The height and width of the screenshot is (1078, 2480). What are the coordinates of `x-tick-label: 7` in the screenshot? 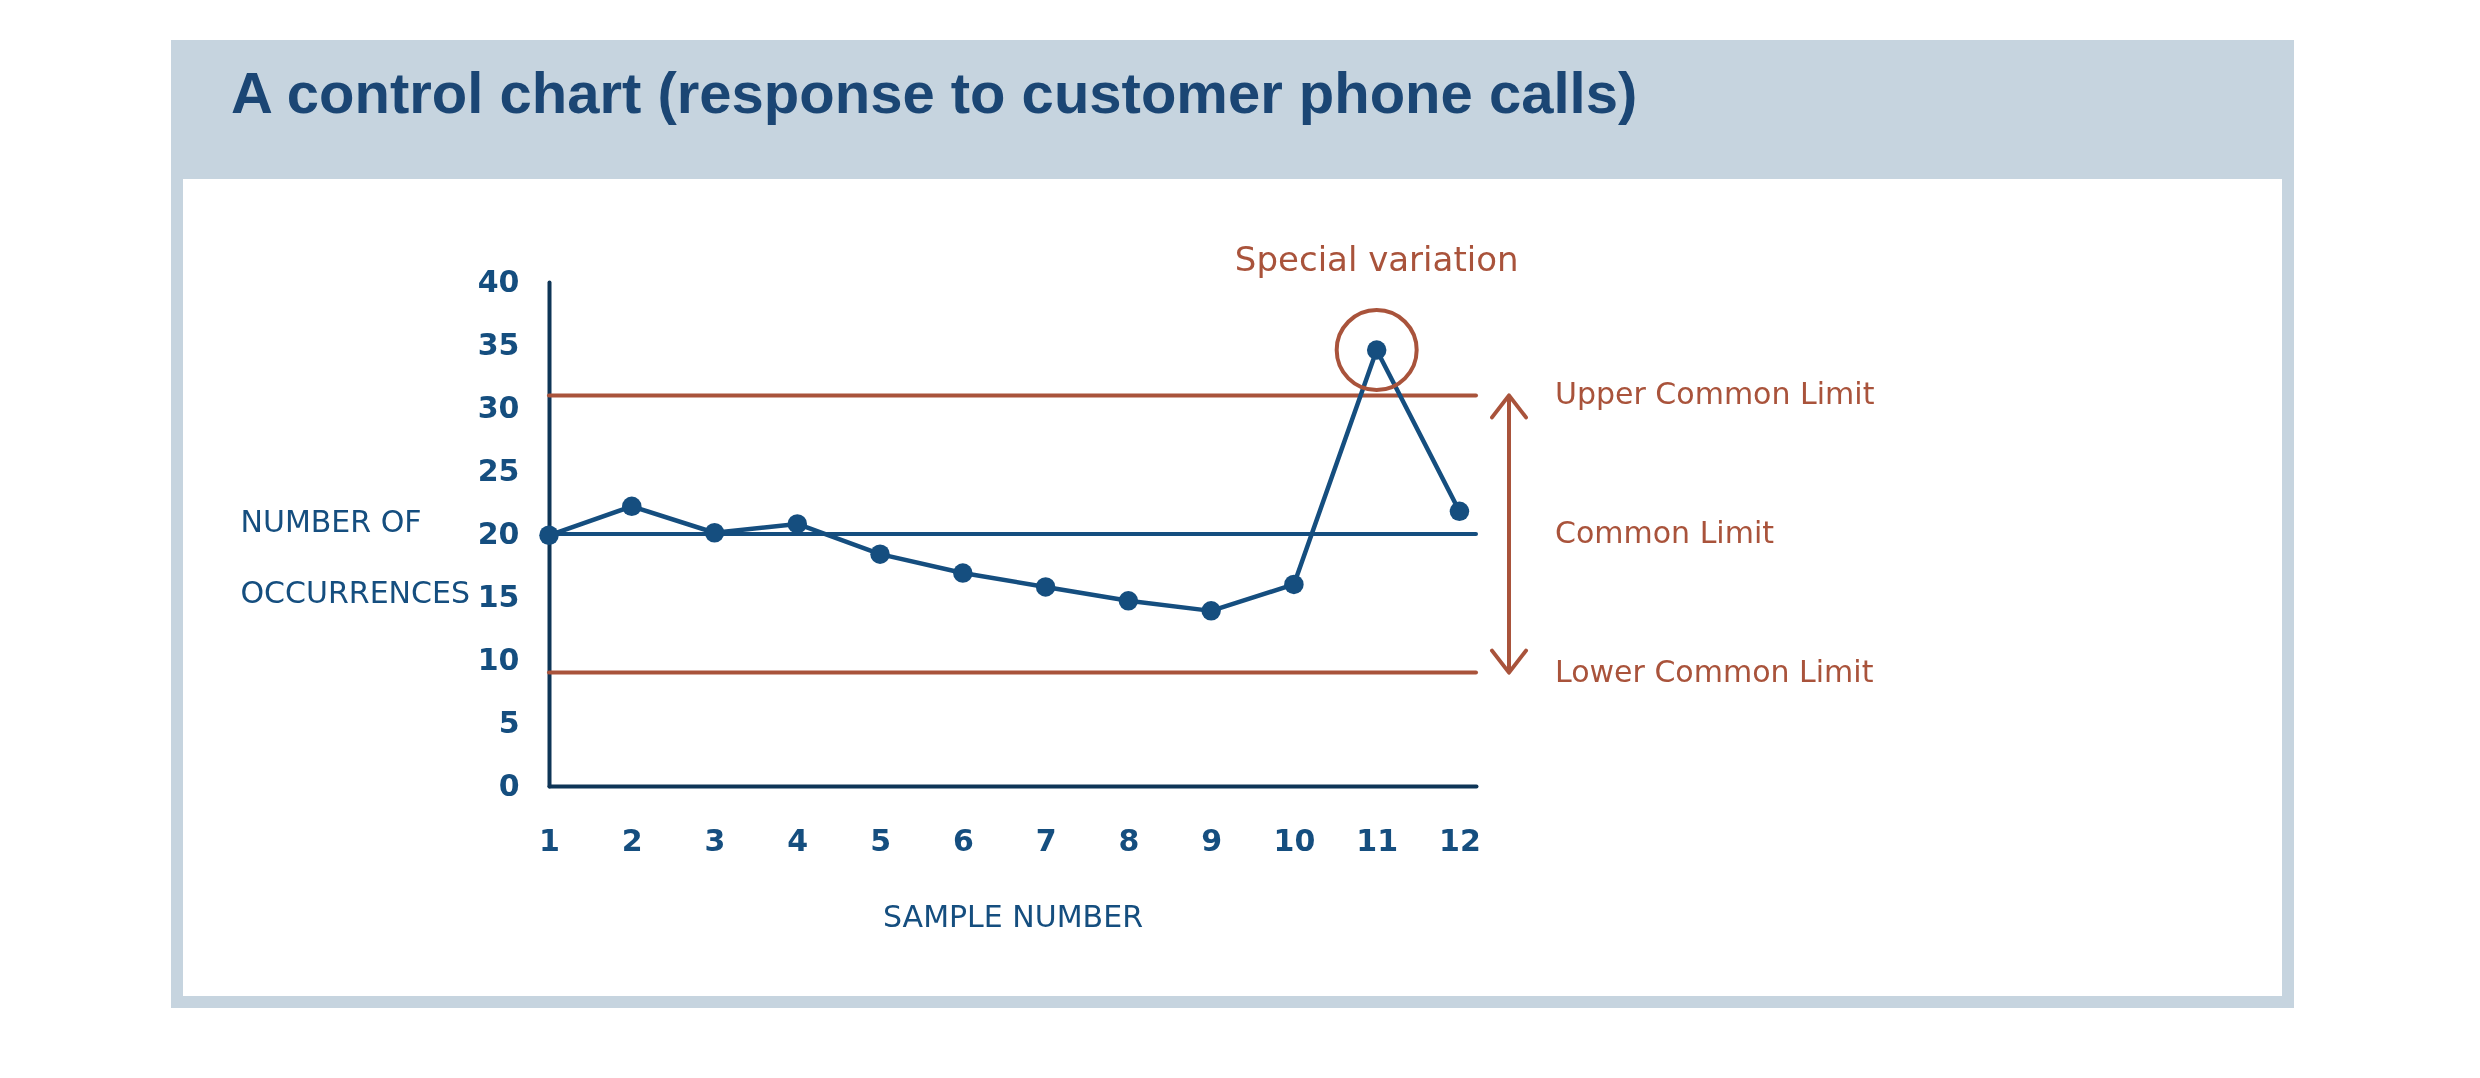 It's located at (1046, 840).